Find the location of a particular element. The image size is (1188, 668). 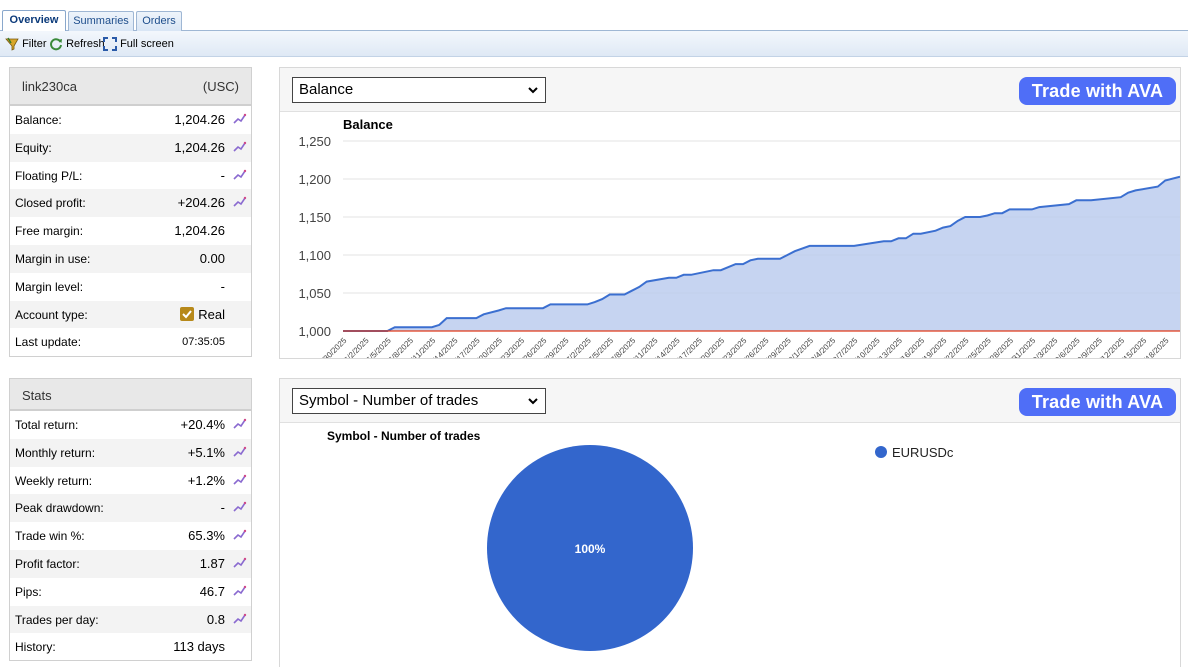

stats-header: Stats is located at coordinates (130, 395).